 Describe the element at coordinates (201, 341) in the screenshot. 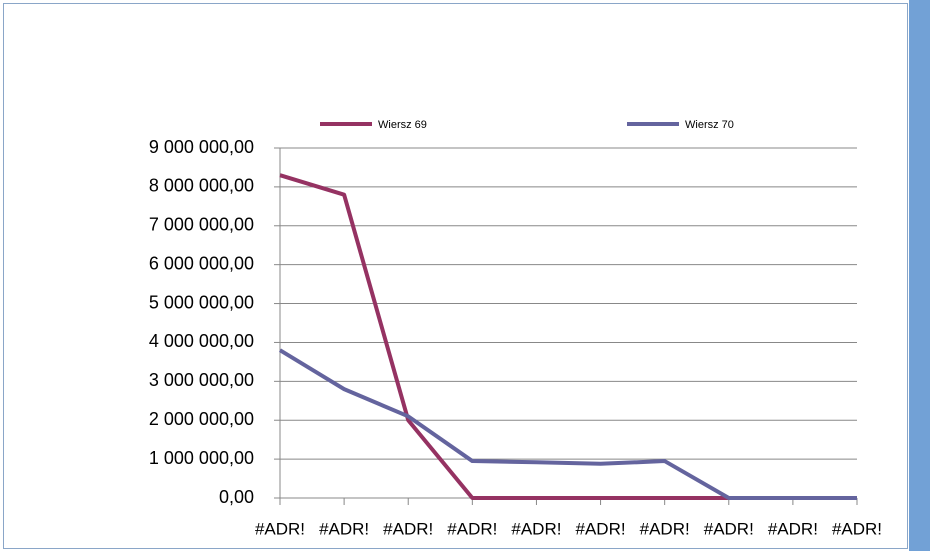

I see `y-tick-label: 4 000 000,00` at that location.